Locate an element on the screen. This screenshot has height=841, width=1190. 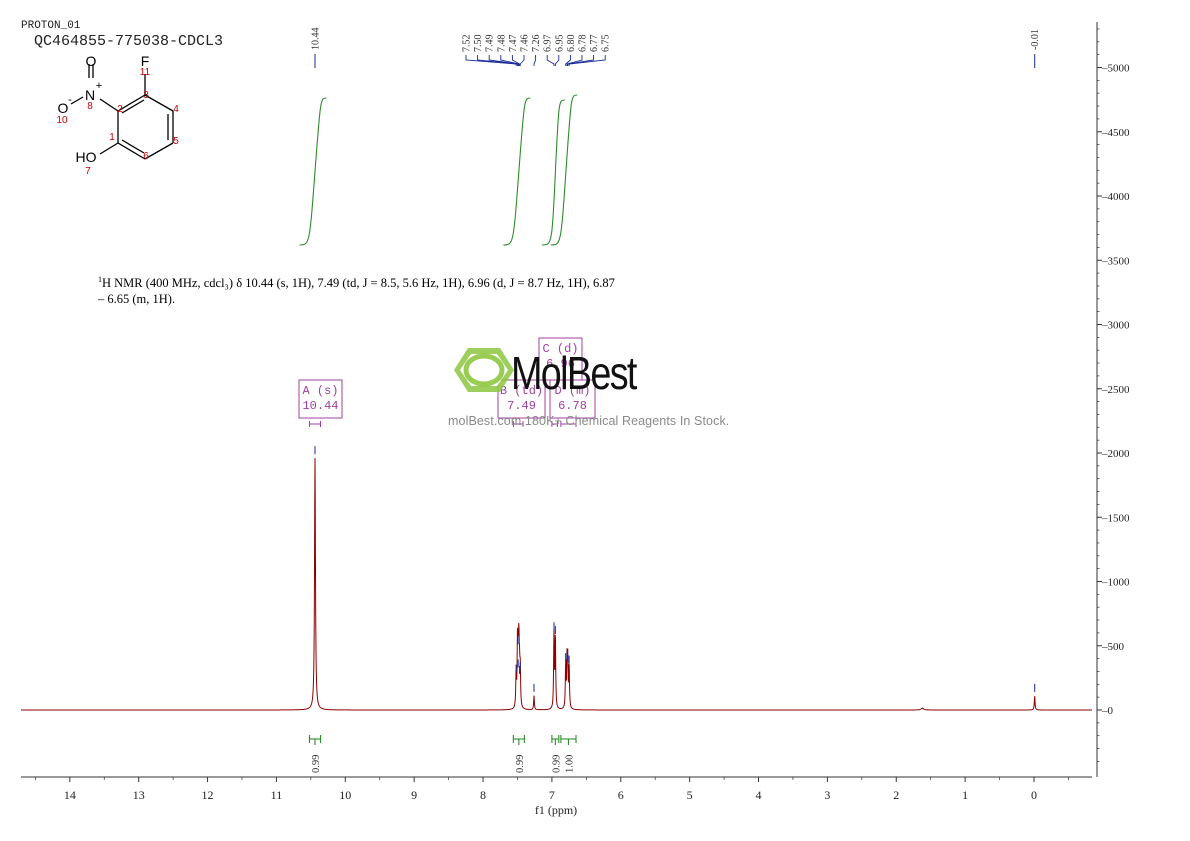
x-tick-label: 0 is located at coordinates (1034, 795).